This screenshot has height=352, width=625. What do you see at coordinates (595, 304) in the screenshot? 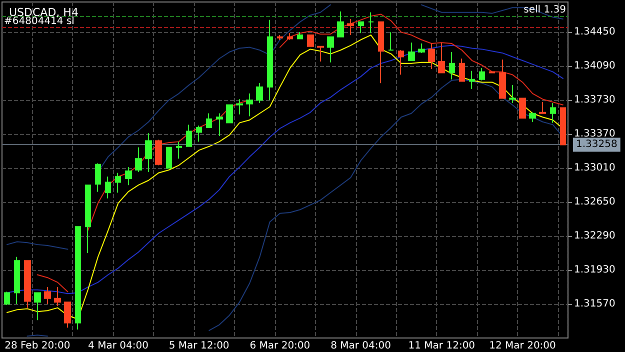
I see `y-tick-label: 1.31570` at bounding box center [595, 304].